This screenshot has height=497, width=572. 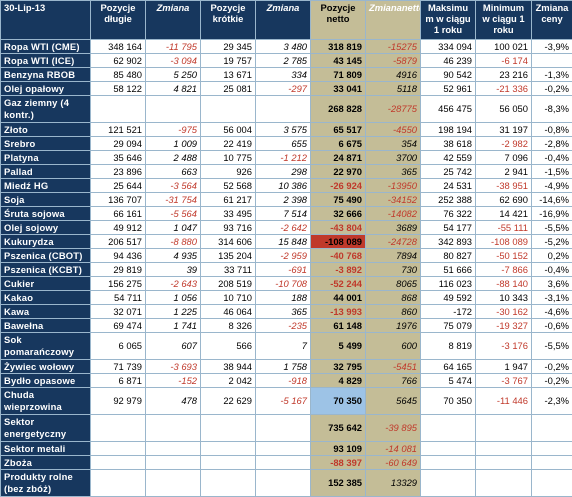 What do you see at coordinates (283, 144) in the screenshot?
I see `short-change-cell: 655` at bounding box center [283, 144].